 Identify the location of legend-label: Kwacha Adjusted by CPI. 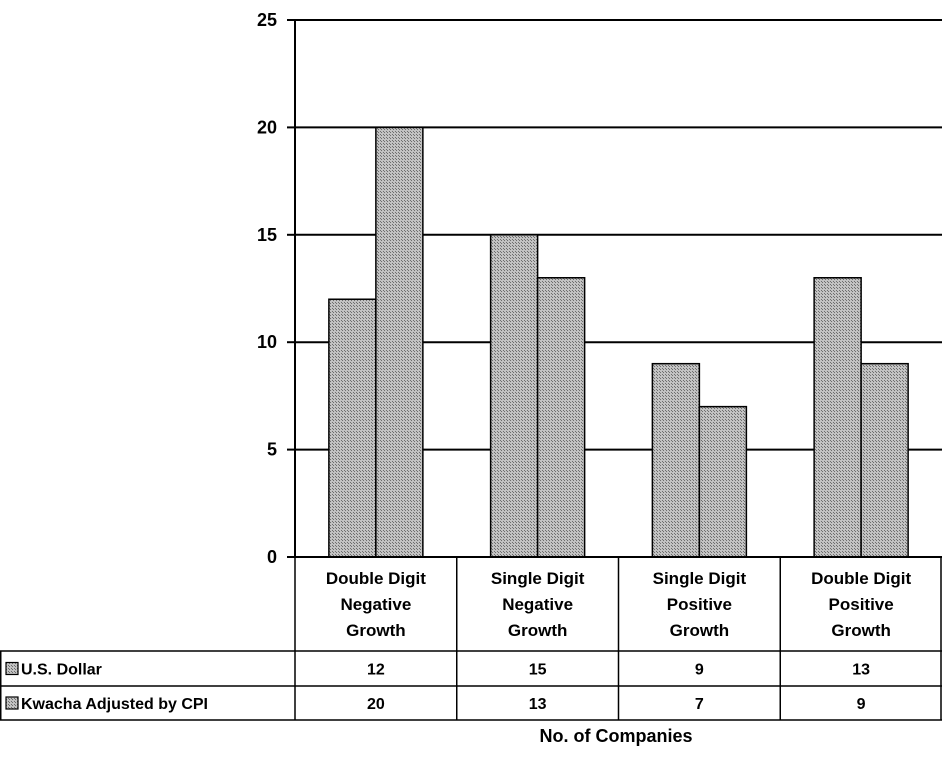
(114, 704).